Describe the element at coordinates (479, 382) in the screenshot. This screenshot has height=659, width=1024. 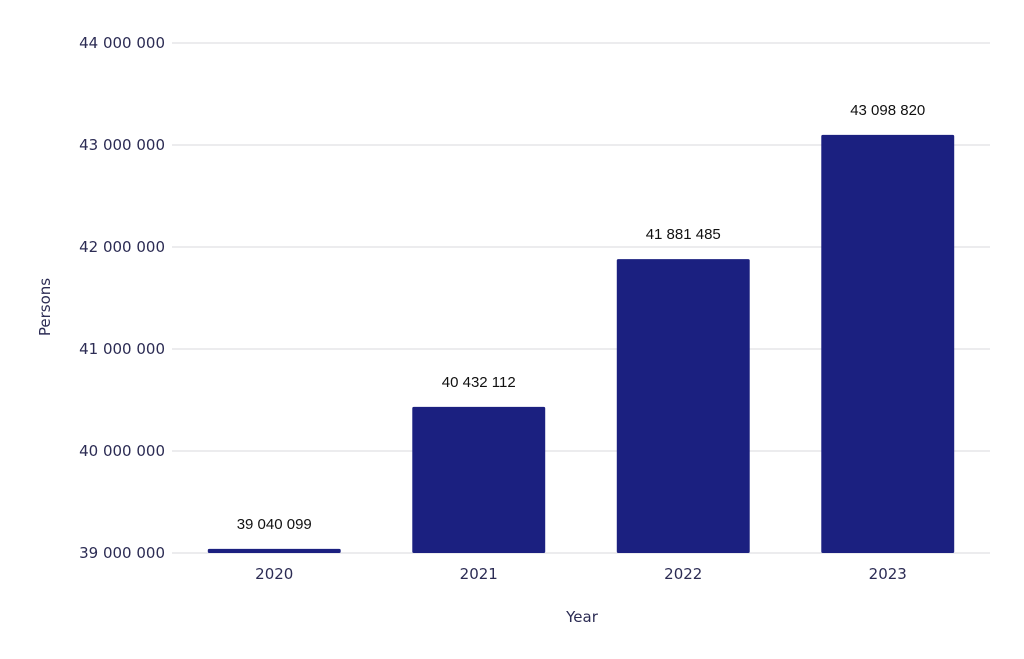
I see `data-label-2021: 40 432 112` at that location.